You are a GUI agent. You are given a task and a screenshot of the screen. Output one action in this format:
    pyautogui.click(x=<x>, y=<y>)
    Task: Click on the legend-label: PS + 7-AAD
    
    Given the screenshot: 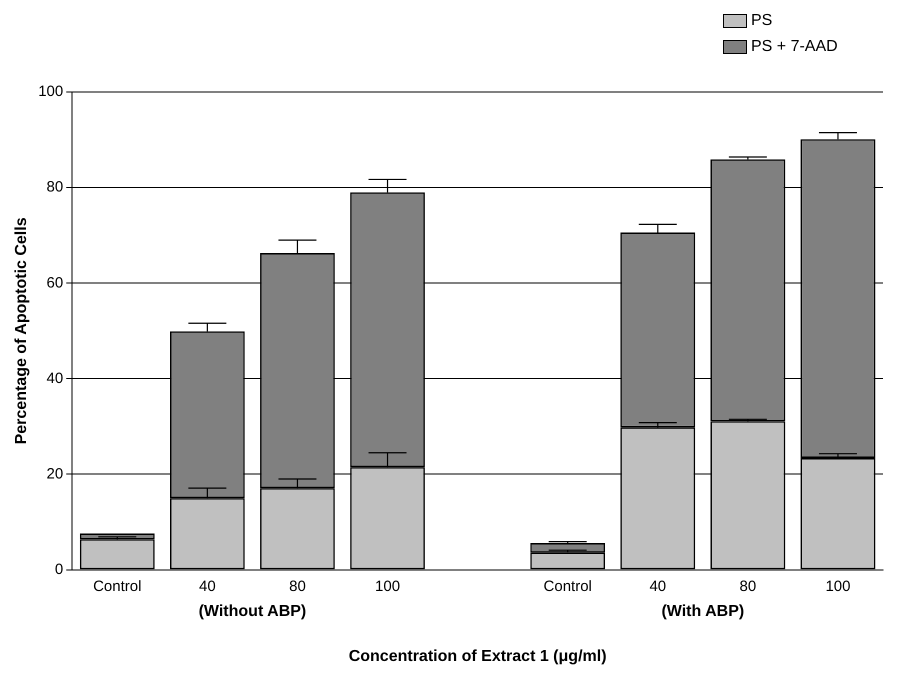 What is the action you would take?
    pyautogui.click(x=794, y=47)
    